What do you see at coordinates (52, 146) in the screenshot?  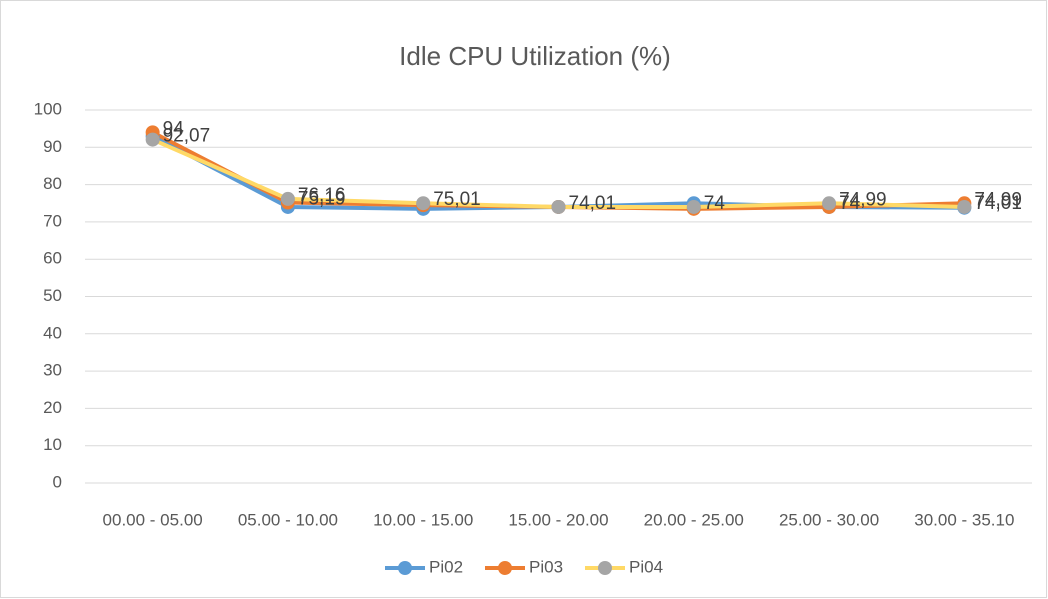 I see `y-tick-label: 90` at bounding box center [52, 146].